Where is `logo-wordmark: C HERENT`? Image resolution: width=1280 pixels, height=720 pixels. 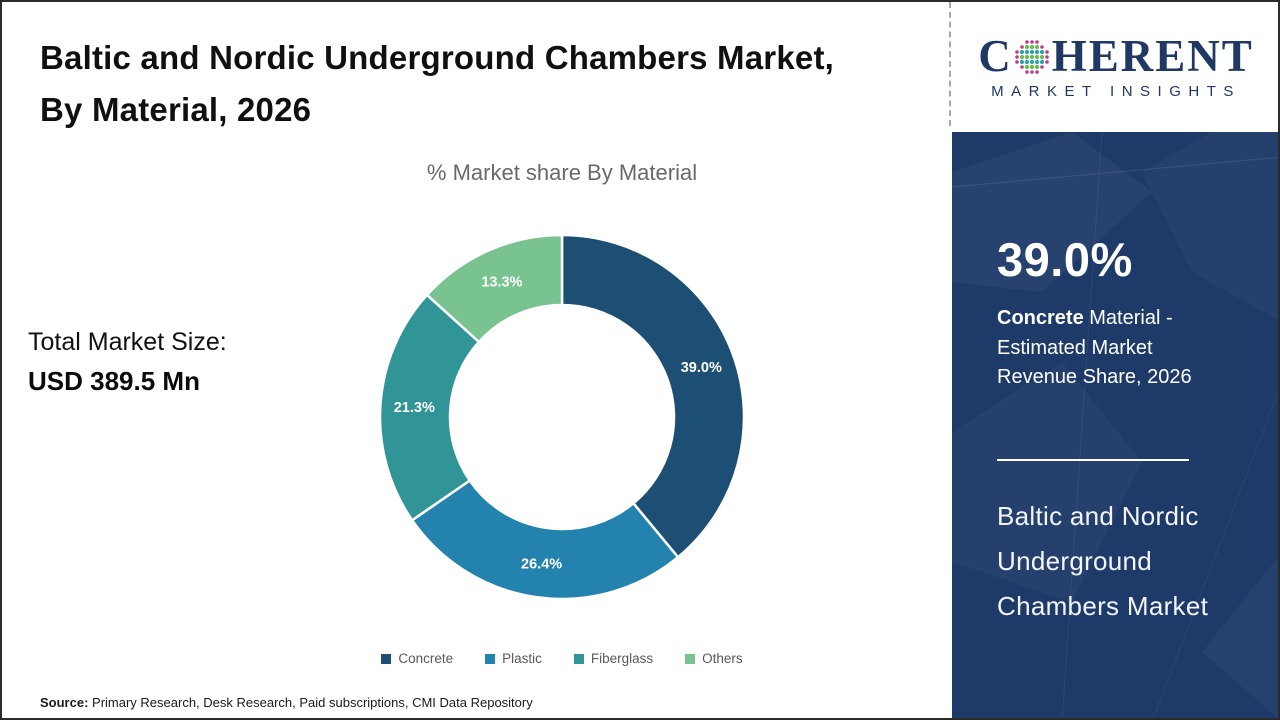
logo-wordmark: C HERENT is located at coordinates (1116, 56).